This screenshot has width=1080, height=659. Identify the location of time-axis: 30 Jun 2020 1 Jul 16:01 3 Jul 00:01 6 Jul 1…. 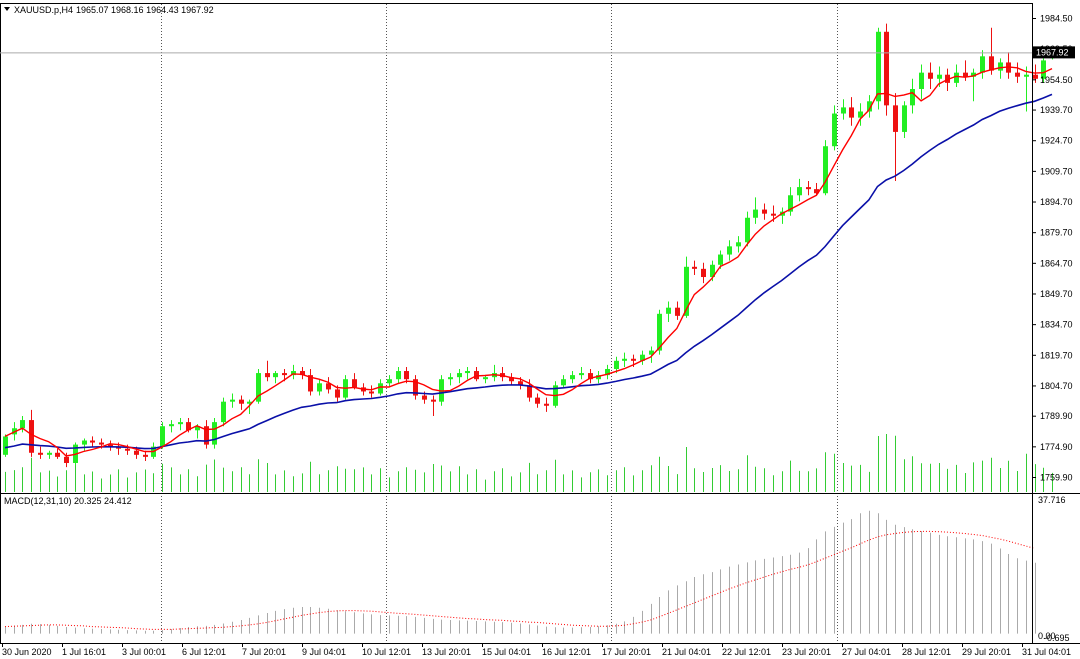
(536, 650).